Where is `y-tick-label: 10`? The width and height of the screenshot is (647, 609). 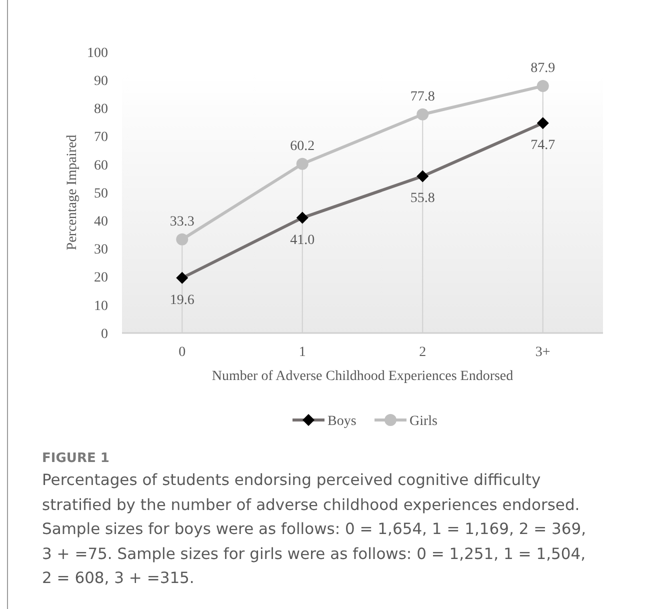 y-tick-label: 10 is located at coordinates (101, 306).